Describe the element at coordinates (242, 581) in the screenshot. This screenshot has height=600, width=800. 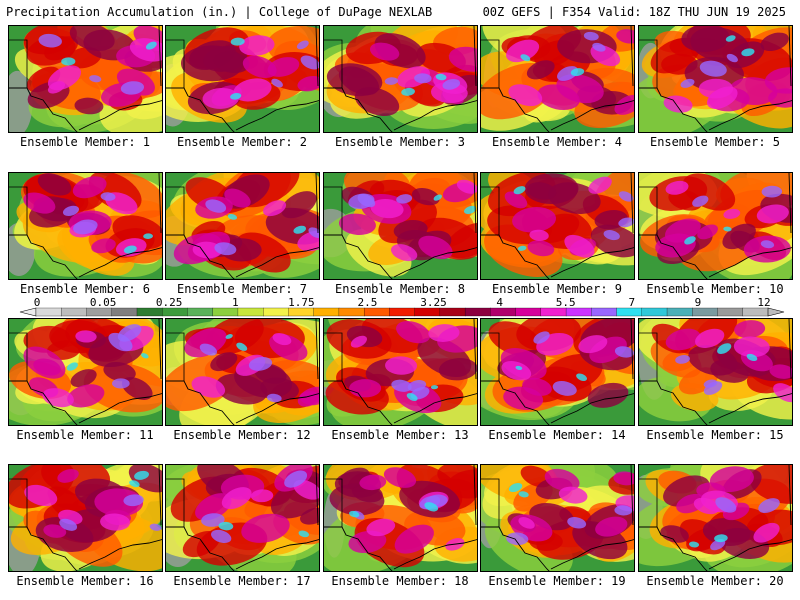
I see `ensemble-member-label: Ensemble Member: 17` at that location.